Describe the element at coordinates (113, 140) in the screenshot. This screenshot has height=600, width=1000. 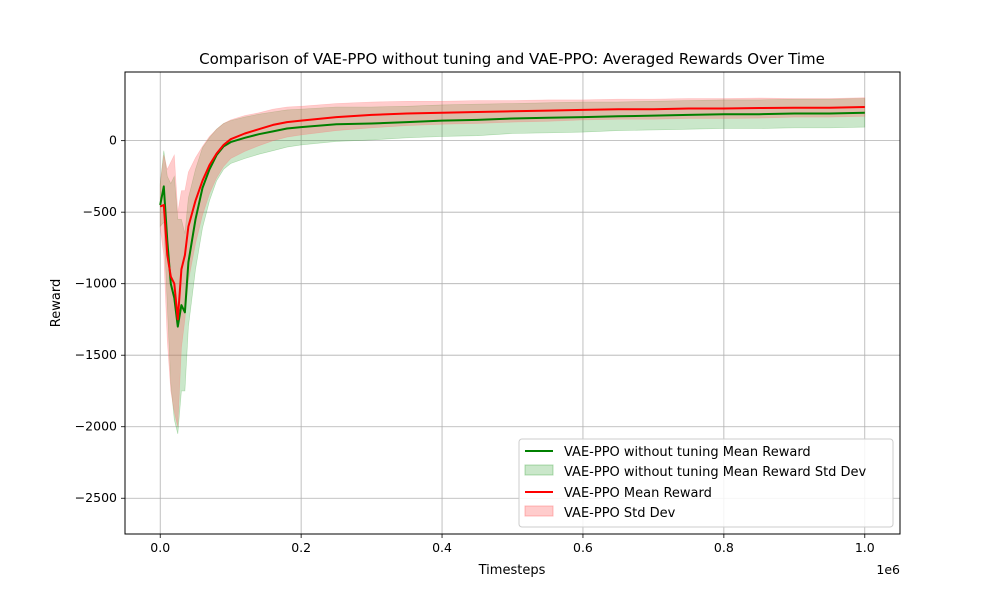
I see `y-tick-label: 0` at that location.